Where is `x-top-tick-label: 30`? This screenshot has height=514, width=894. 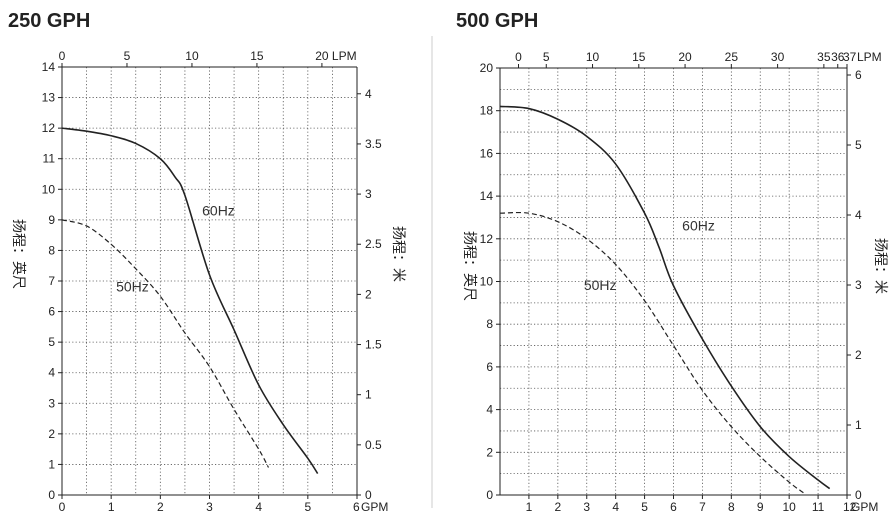 x-top-tick-label: 30 is located at coordinates (778, 57).